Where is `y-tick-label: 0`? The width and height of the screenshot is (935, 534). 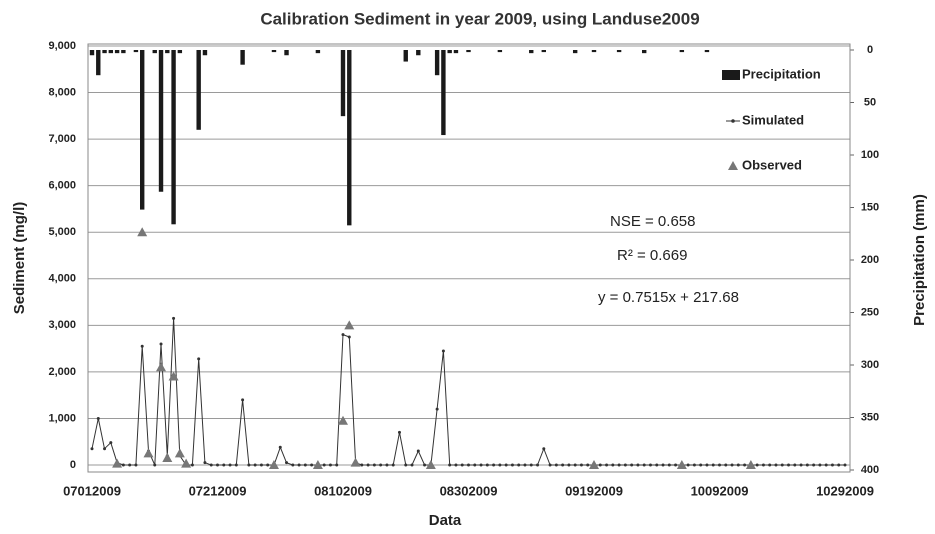 y-tick-label: 0 is located at coordinates (73, 465).